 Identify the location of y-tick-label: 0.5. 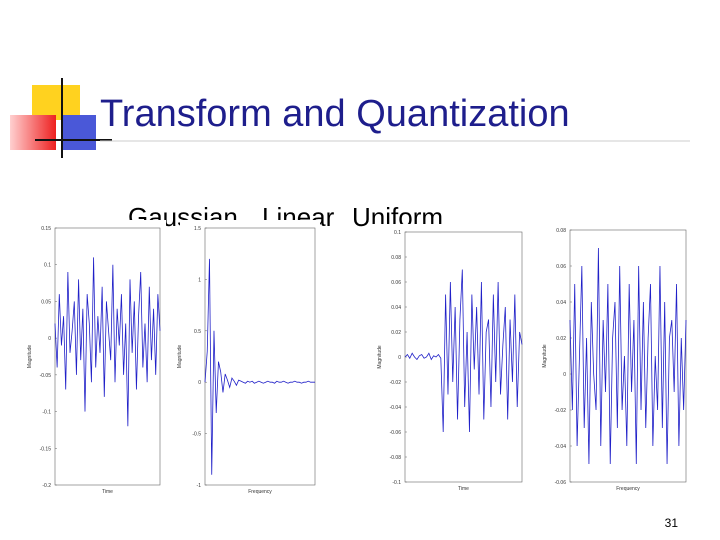
(197, 332).